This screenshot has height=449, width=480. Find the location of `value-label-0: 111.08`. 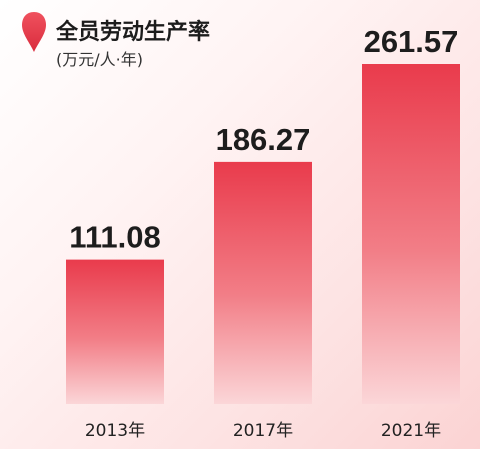

value-label-0: 111.08 is located at coordinates (114, 237).